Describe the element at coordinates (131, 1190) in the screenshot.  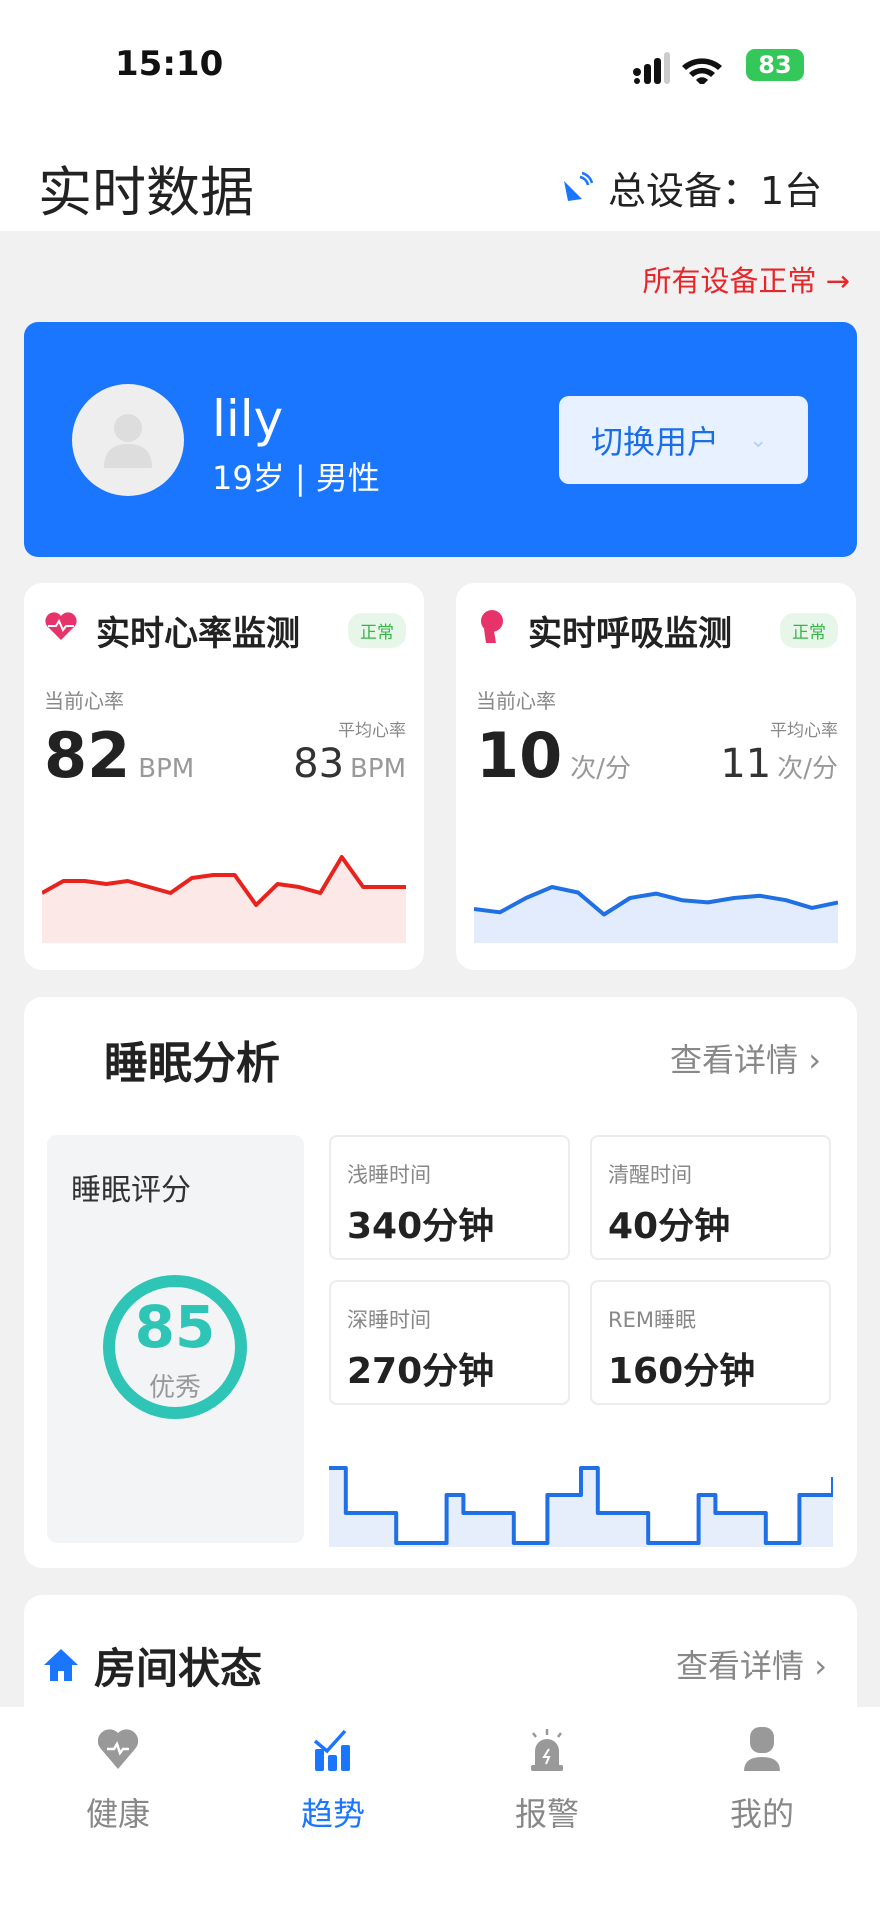
I see `score-label: 睡眠评分` at that location.